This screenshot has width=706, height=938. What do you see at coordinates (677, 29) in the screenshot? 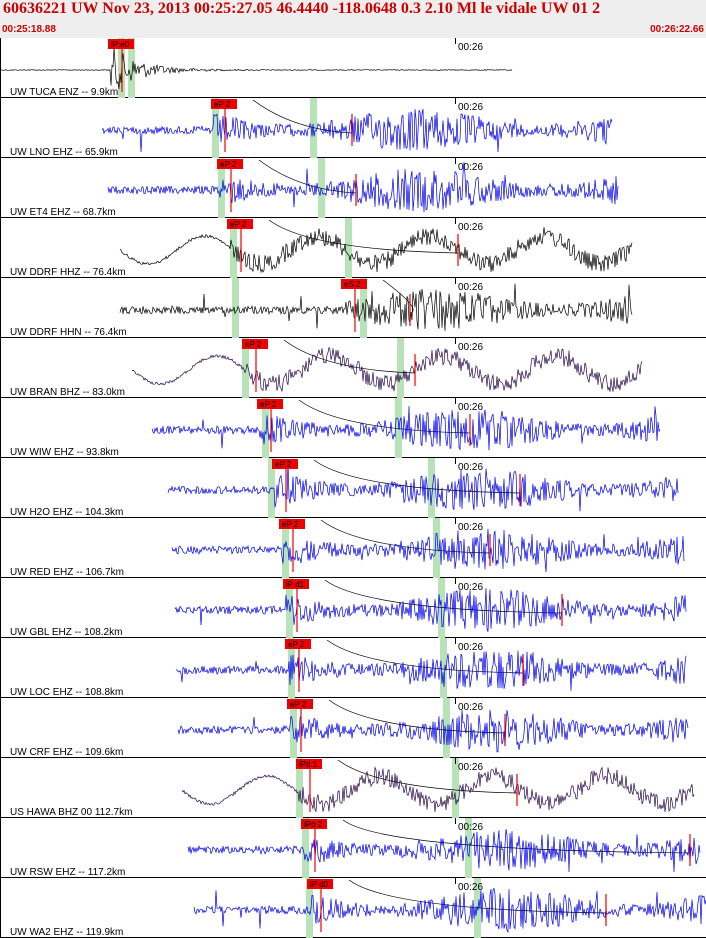
I see `end-time: 00:26:22.66` at bounding box center [677, 29].